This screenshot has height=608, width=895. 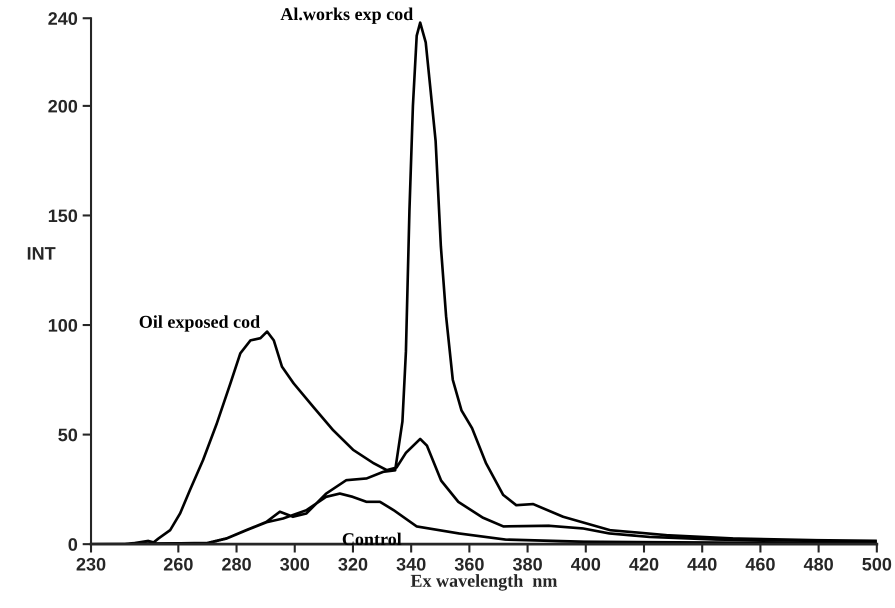 What do you see at coordinates (73, 544) in the screenshot?
I see `y-tick-label: 0` at bounding box center [73, 544].